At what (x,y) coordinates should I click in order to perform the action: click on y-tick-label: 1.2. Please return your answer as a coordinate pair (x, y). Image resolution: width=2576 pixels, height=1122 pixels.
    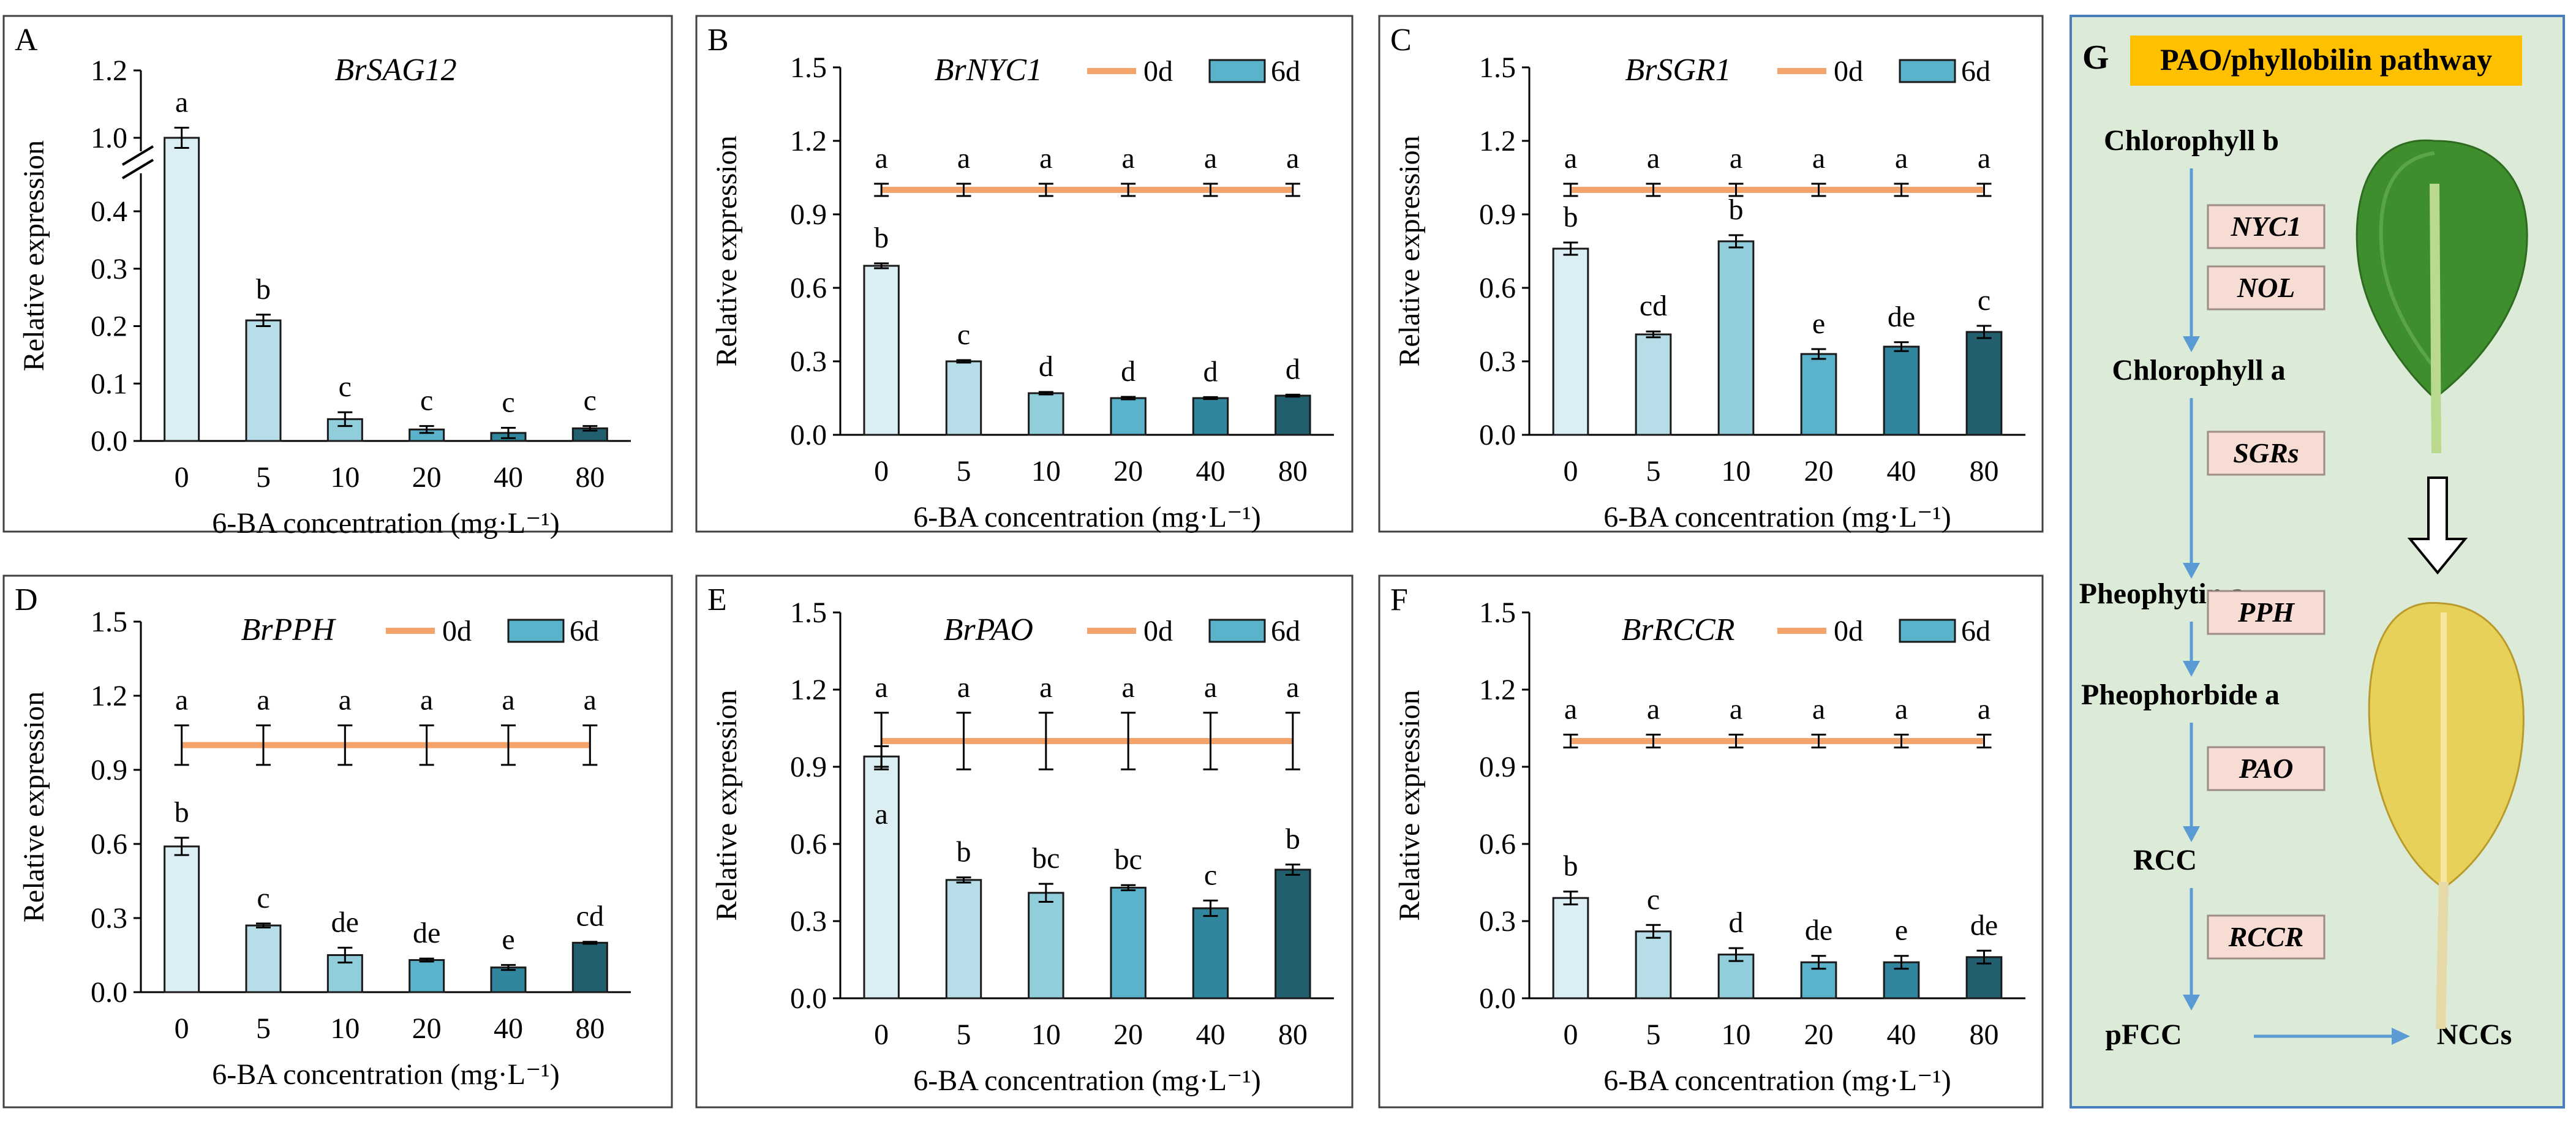
    Looking at the image, I should click on (109, 696).